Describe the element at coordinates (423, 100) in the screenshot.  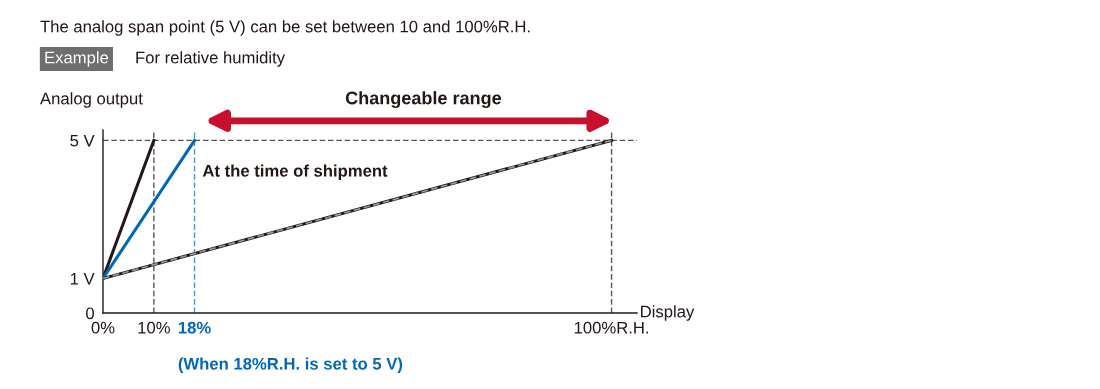
I see `text: Changeable range` at that location.